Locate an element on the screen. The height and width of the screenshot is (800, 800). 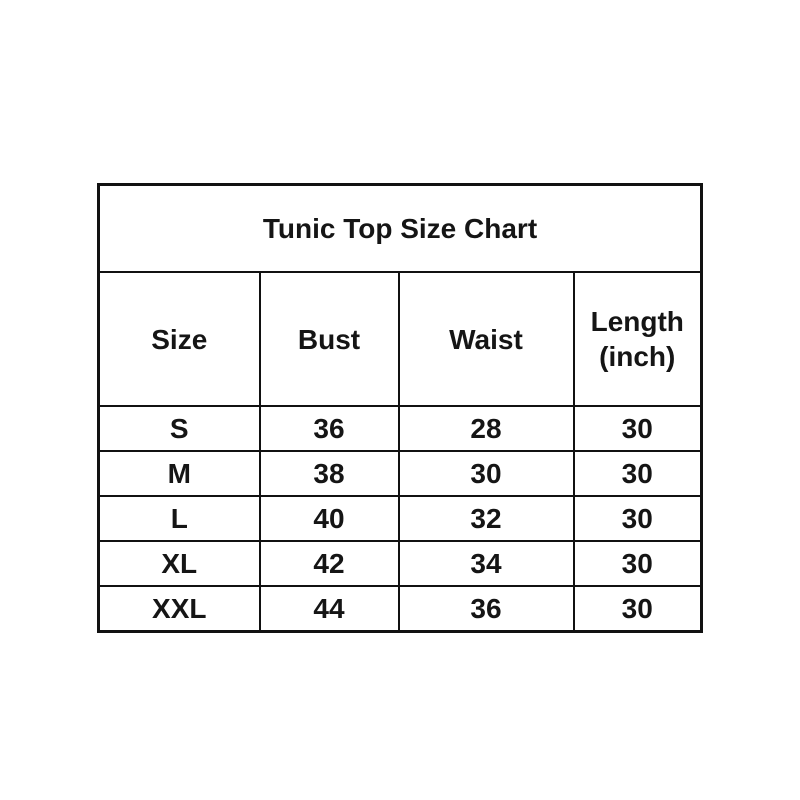
cell-size: M is located at coordinates (179, 473).